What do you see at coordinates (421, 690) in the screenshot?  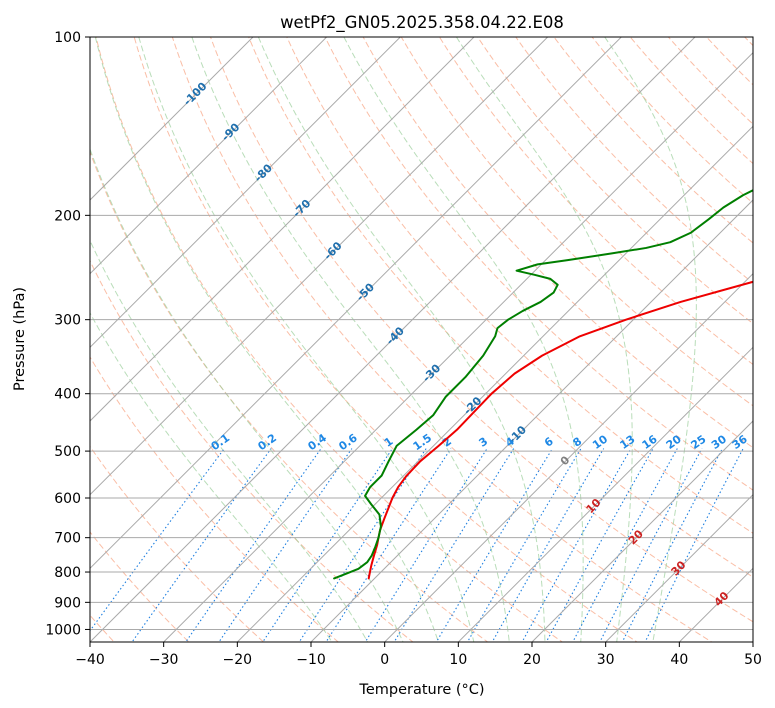 I see `x-axis-title: Temperature (°C)` at bounding box center [421, 690].